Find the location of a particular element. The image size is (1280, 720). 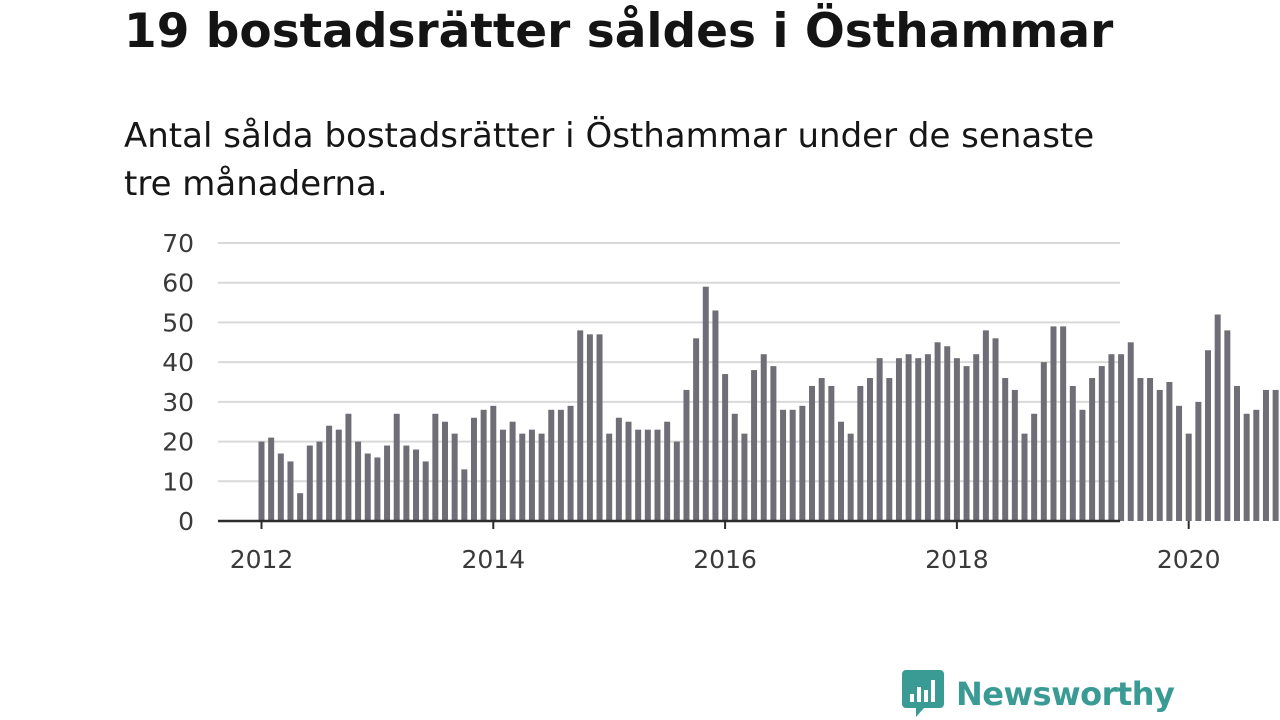

y-tick-label: 50 is located at coordinates (178, 322).